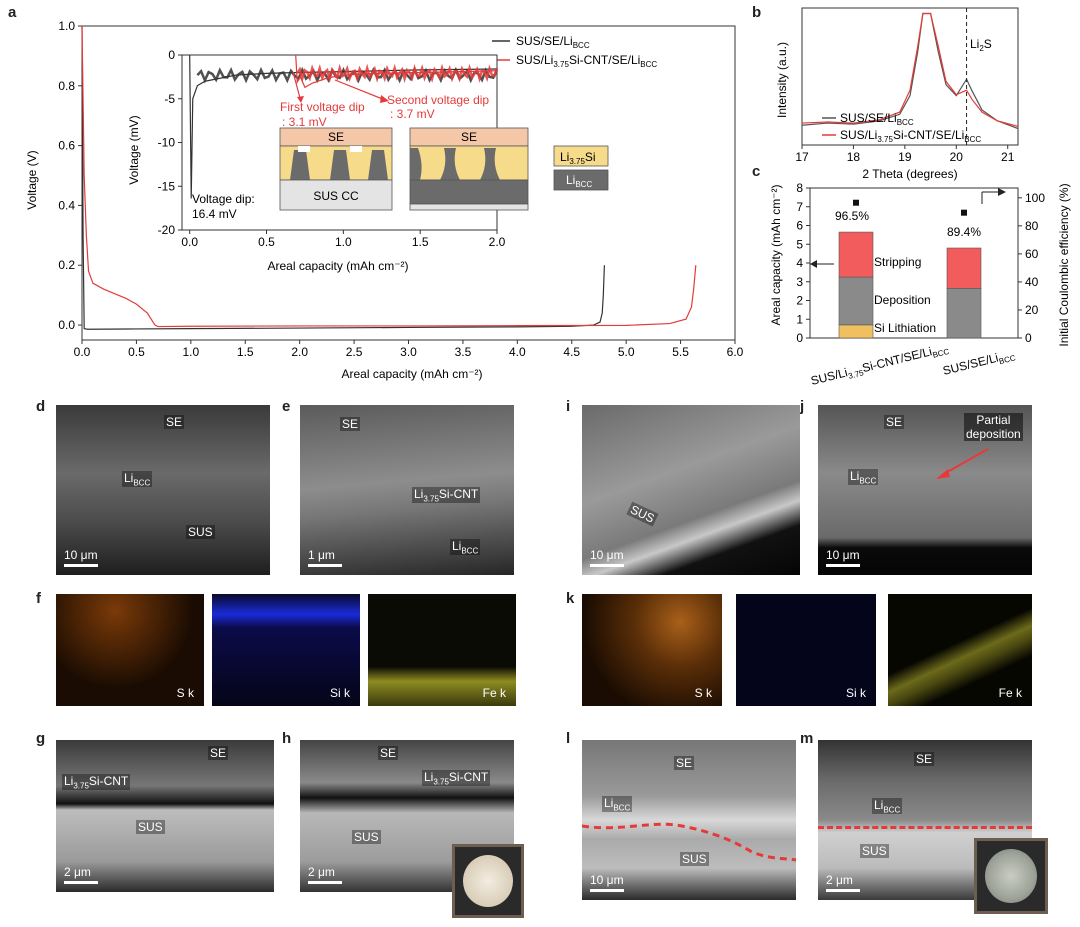 Image resolution: width=1080 pixels, height=927 pixels. What do you see at coordinates (799, 338) in the screenshot?
I see `chart-c-ytick-label: 0` at bounding box center [799, 338].